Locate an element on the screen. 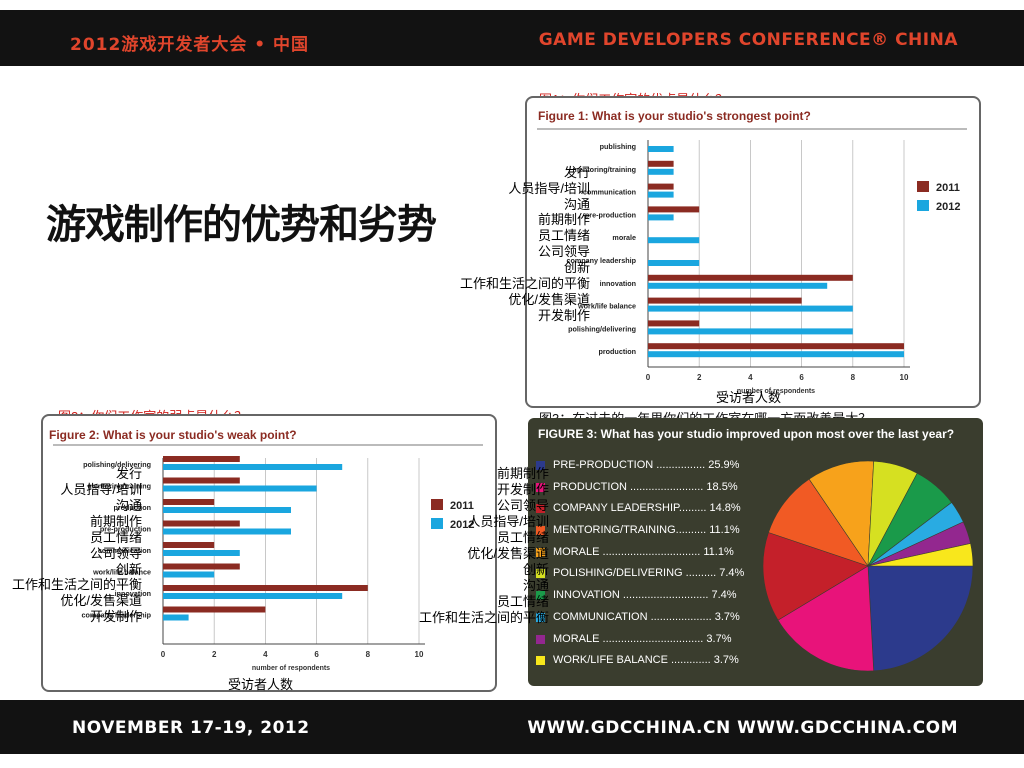 This screenshot has height=768, width=1024. figure3-legend-row: PRE-PRODUCTION ................ 25.9% is located at coordinates (651, 469).